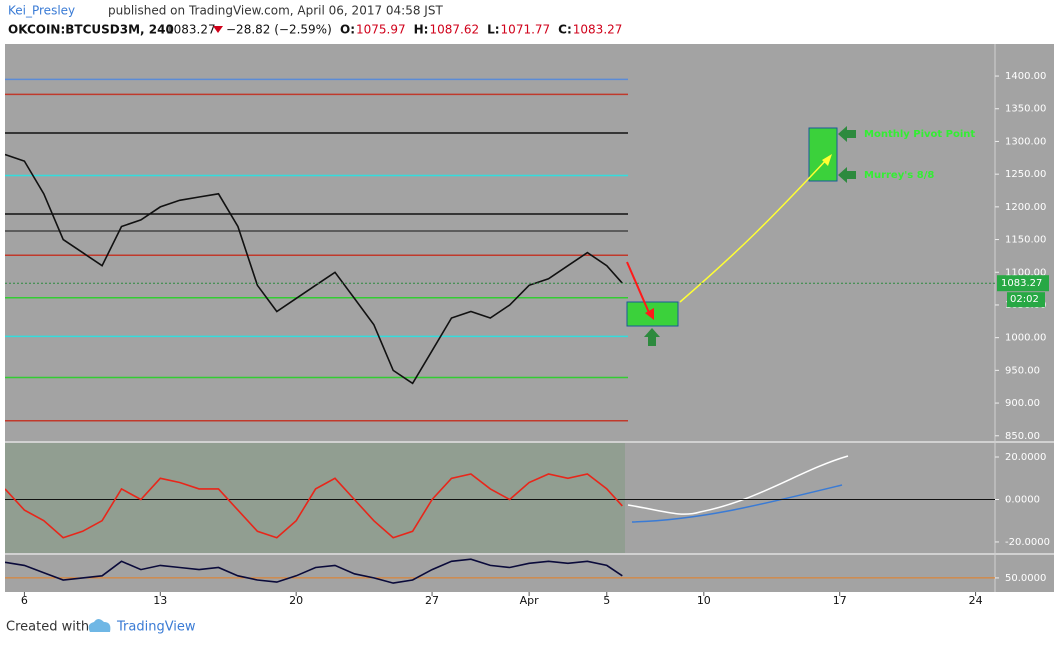 This screenshot has width=1054, height=648. I want to click on ohlc-value: 1083.27, so click(598, 30).